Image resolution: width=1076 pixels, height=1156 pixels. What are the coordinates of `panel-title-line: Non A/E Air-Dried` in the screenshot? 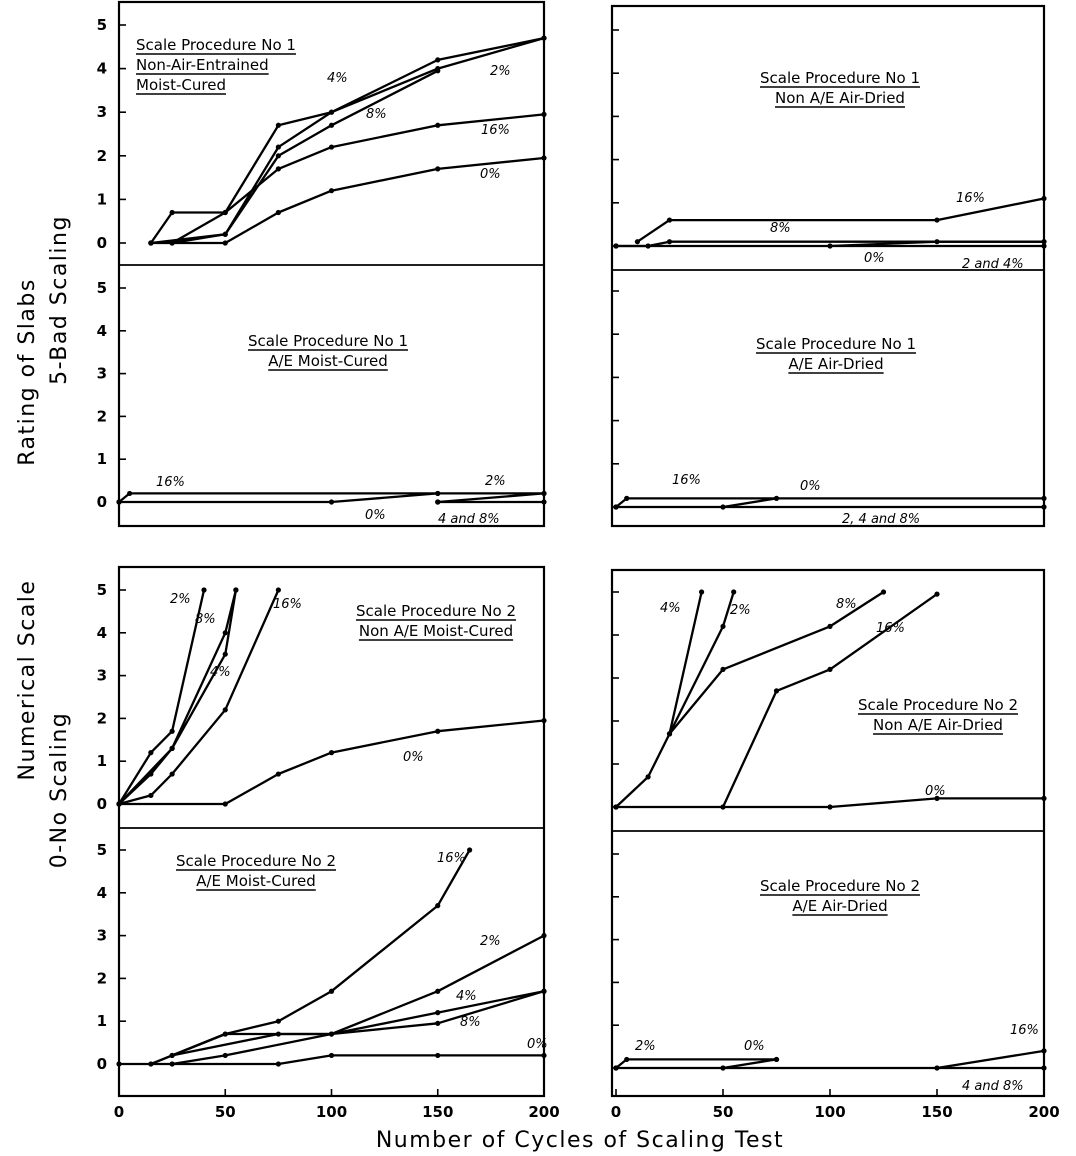 It's located at (840, 98).